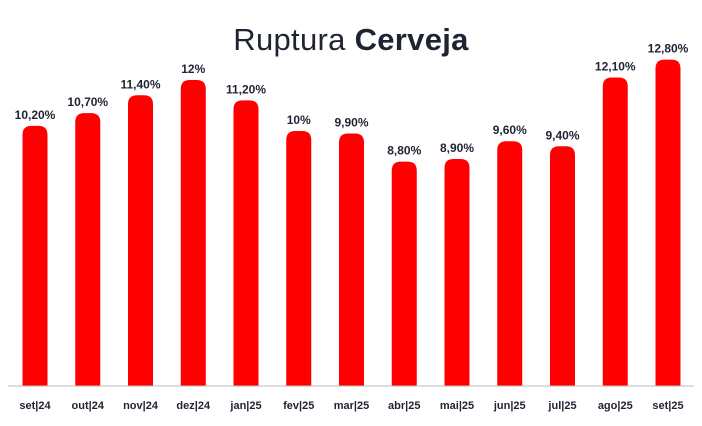 This screenshot has width=702, height=426. I want to click on category-label-abr|25: abr|25, so click(404, 406).